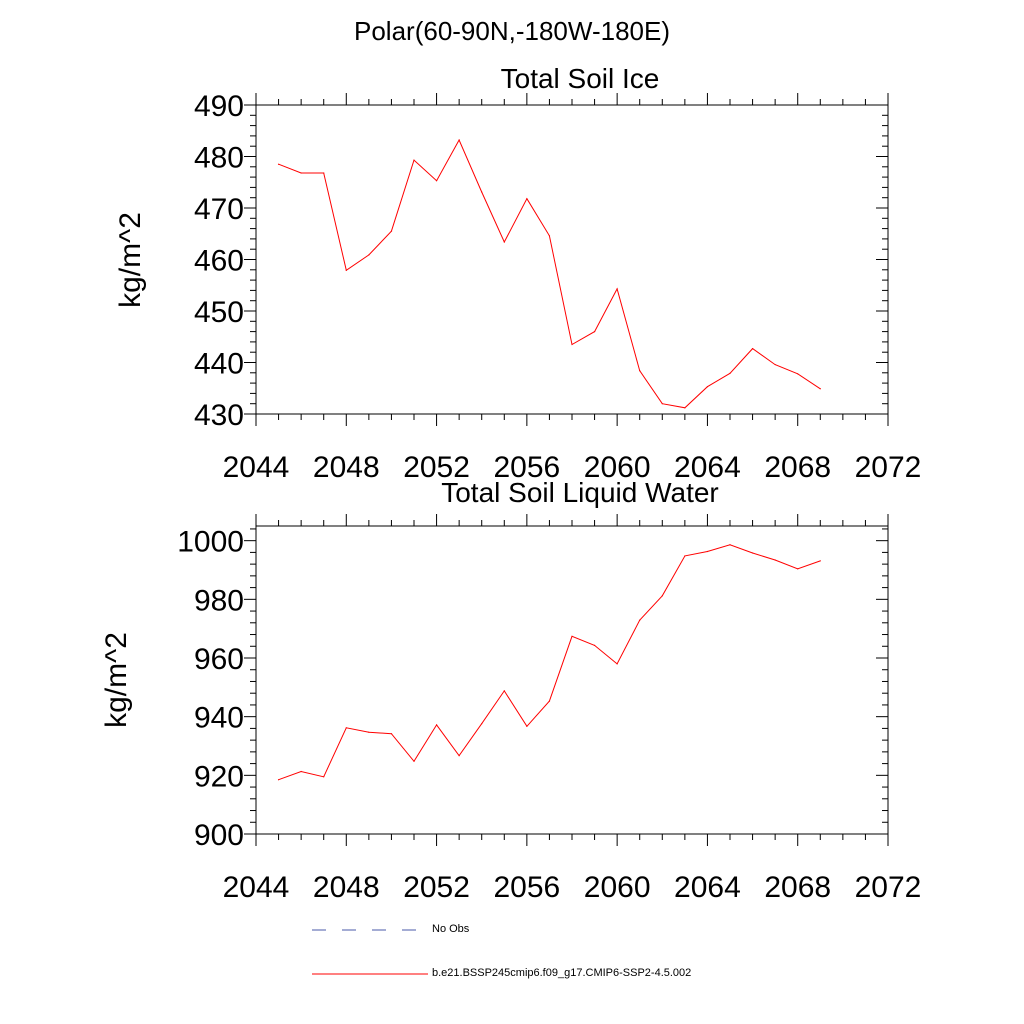 Image resolution: width=1024 pixels, height=1024 pixels. Describe the element at coordinates (580, 492) in the screenshot. I see `chart-title: Total Soil Liquid Water` at that location.